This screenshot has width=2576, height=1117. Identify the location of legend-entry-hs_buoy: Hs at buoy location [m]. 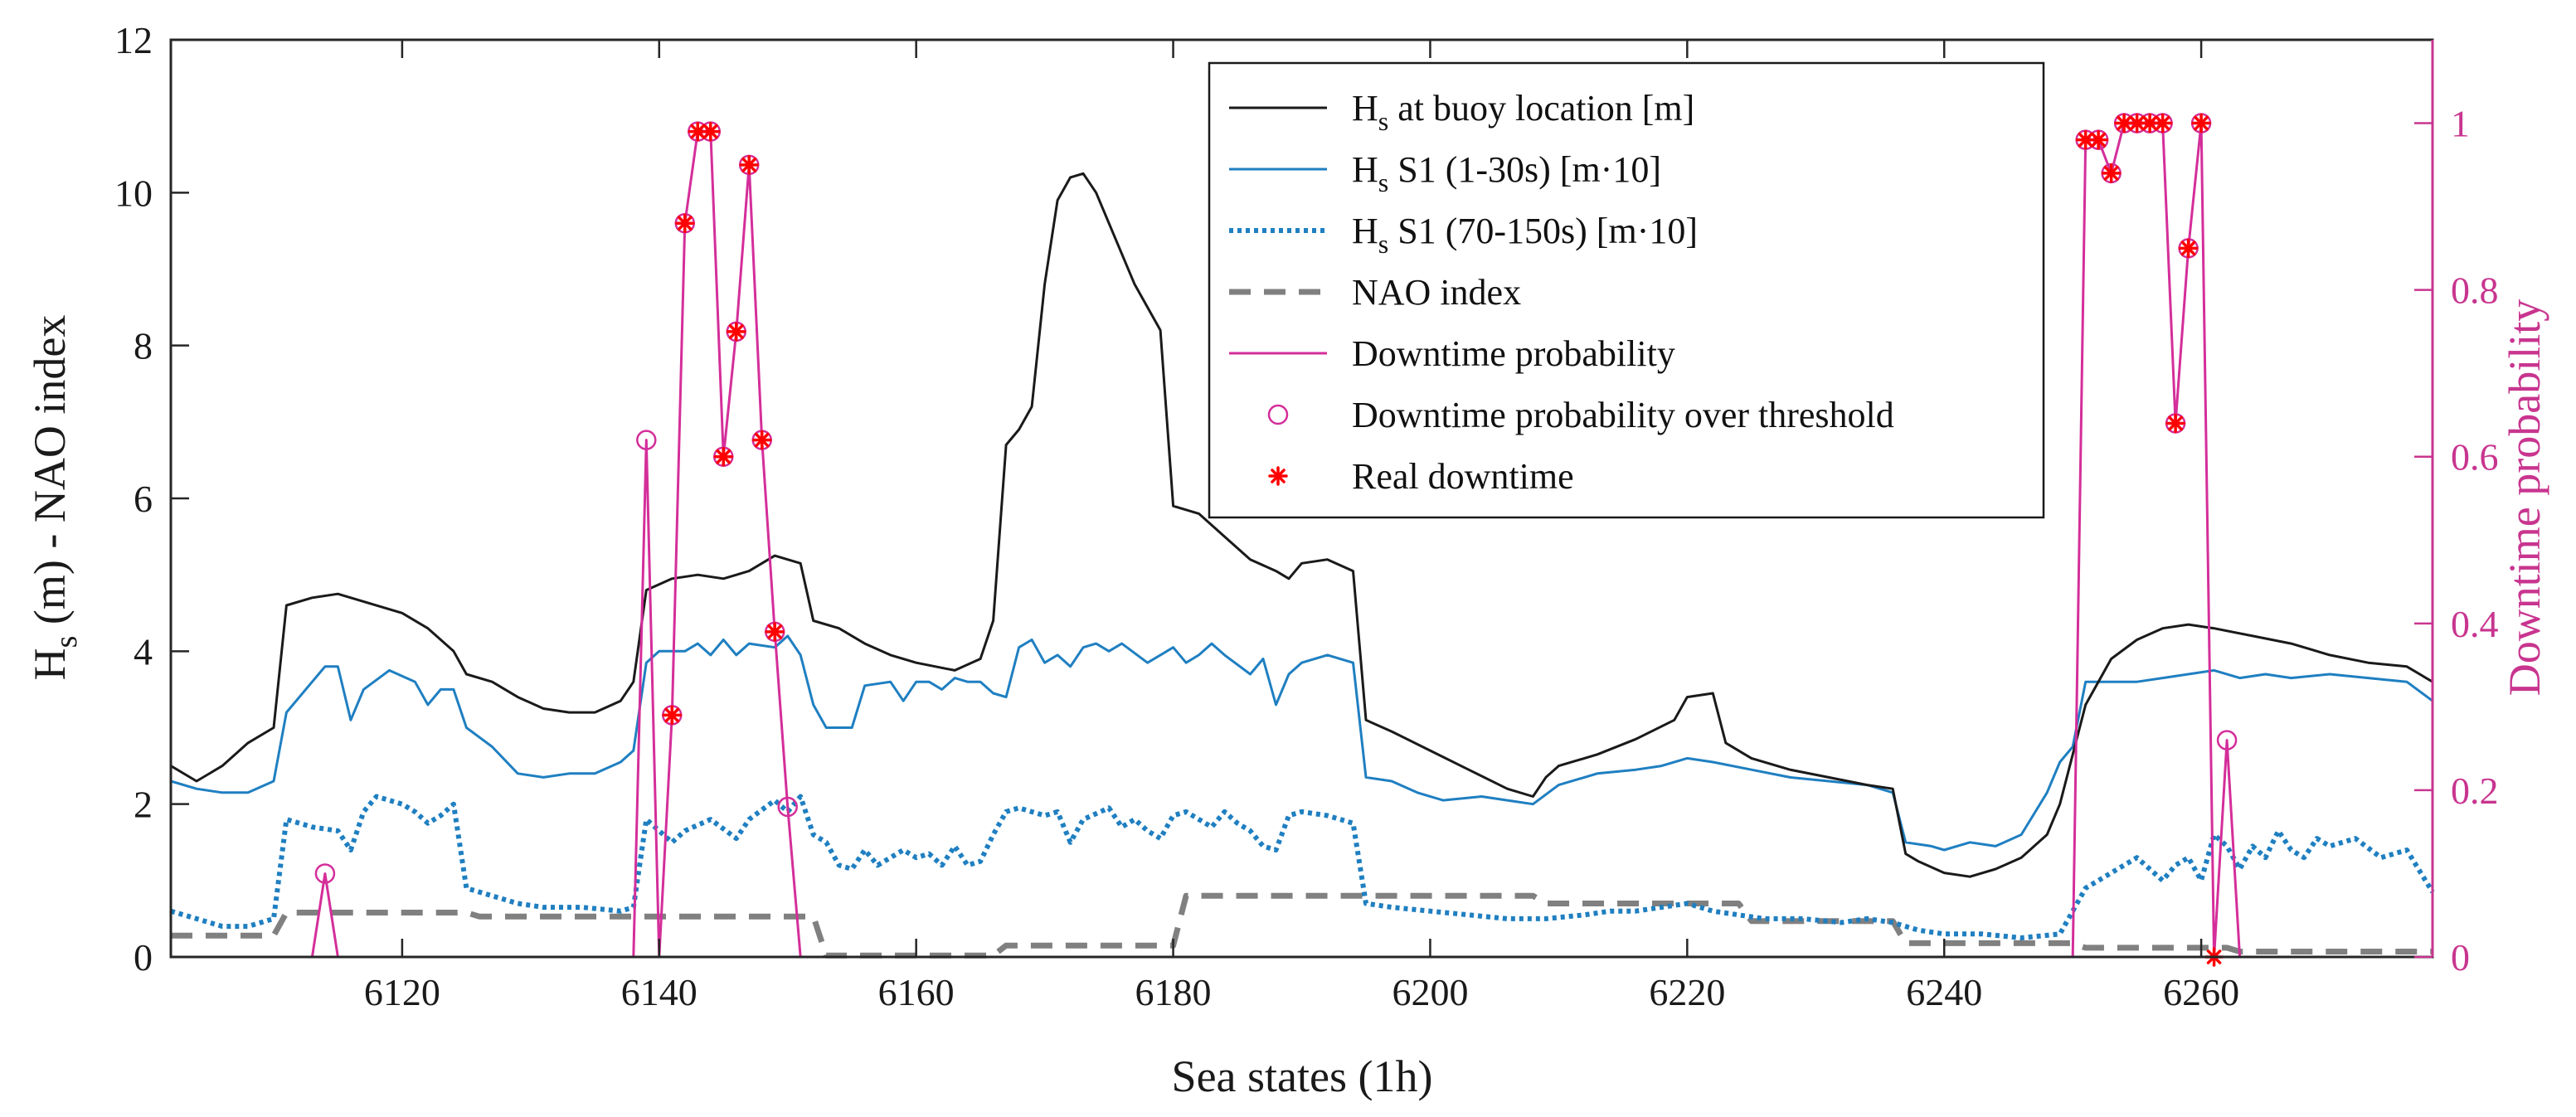
(1462, 112).